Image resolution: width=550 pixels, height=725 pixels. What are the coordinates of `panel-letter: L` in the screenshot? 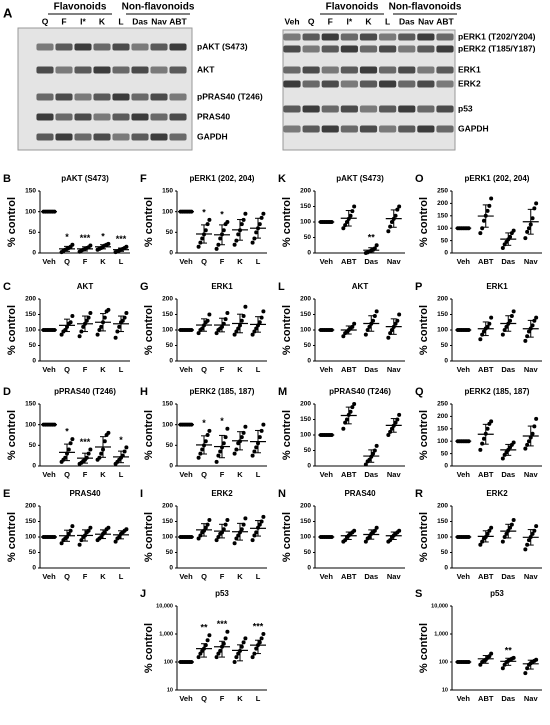 It's located at (281, 287).